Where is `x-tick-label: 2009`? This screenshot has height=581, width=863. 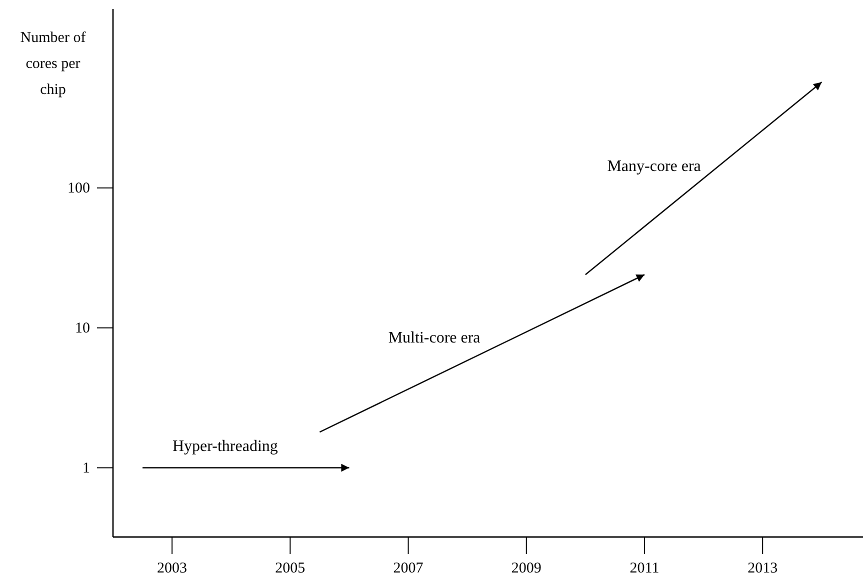 x-tick-label: 2009 is located at coordinates (526, 568).